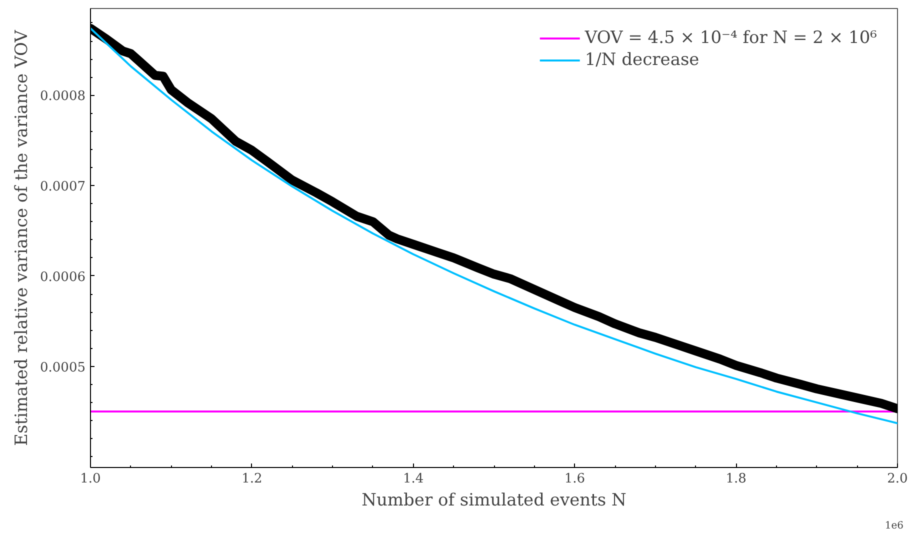  Describe the element at coordinates (63, 187) in the screenshot. I see `y-tick-label: 0.0007` at that location.